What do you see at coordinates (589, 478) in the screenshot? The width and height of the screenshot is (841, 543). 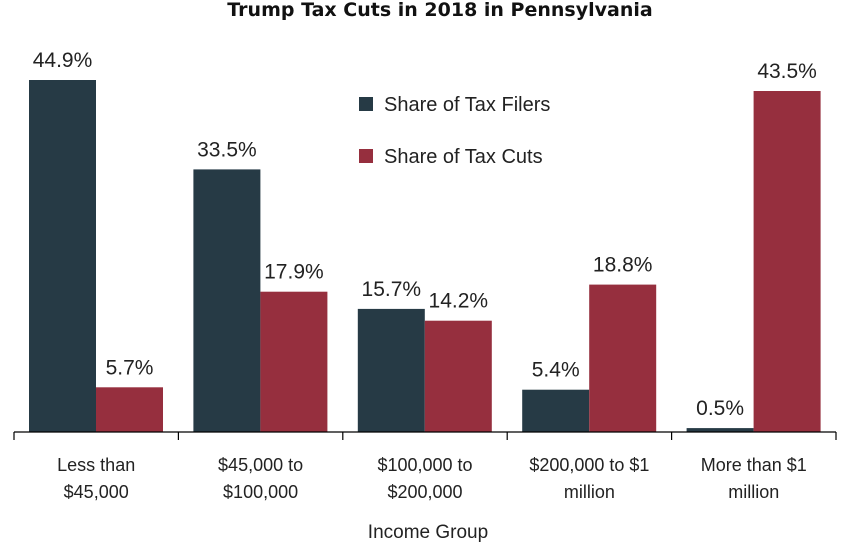 I see `x-tick-label: $200,000 to $1 million` at bounding box center [589, 478].